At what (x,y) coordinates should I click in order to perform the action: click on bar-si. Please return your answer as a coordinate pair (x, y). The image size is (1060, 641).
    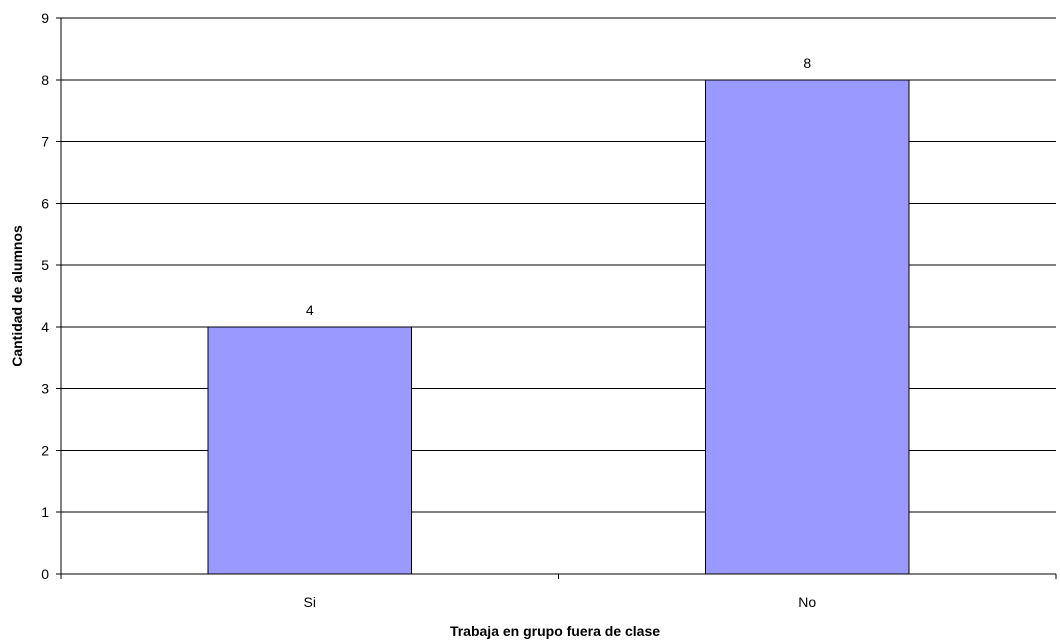
    Looking at the image, I should click on (310, 450).